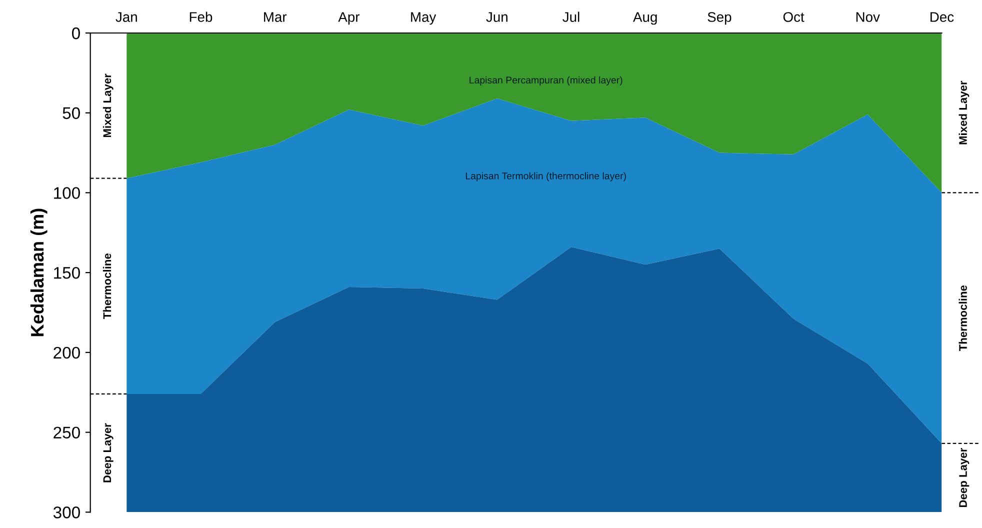  I want to click on x-tick-label: Aug, so click(645, 18).